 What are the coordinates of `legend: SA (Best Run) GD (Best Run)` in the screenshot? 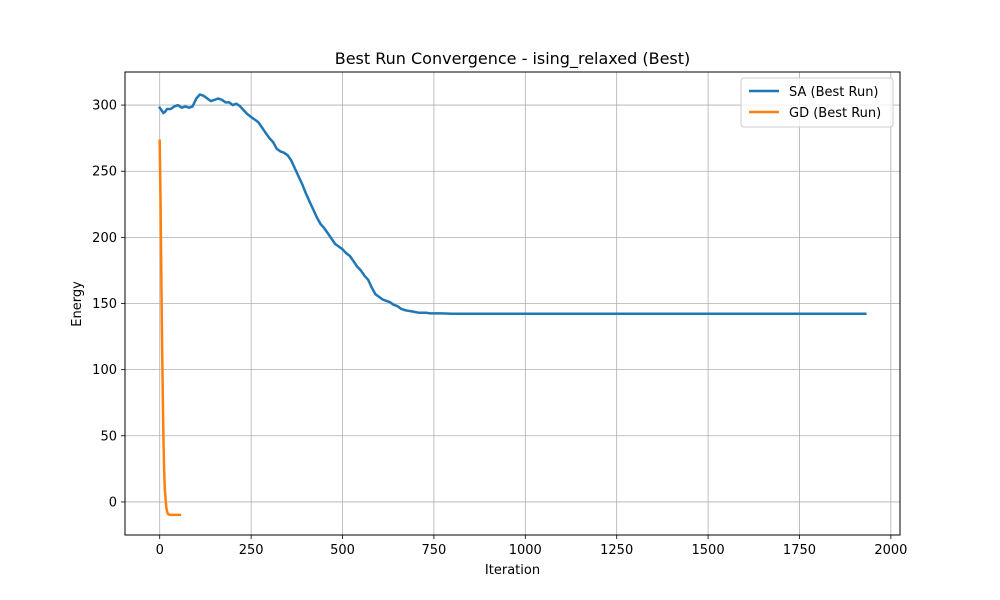 It's located at (817, 102).